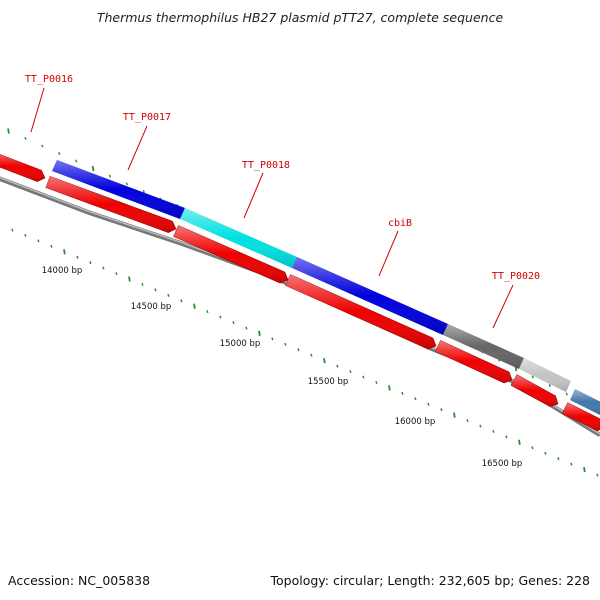  I want to click on bp-label-16500: 16500 bp, so click(502, 464).